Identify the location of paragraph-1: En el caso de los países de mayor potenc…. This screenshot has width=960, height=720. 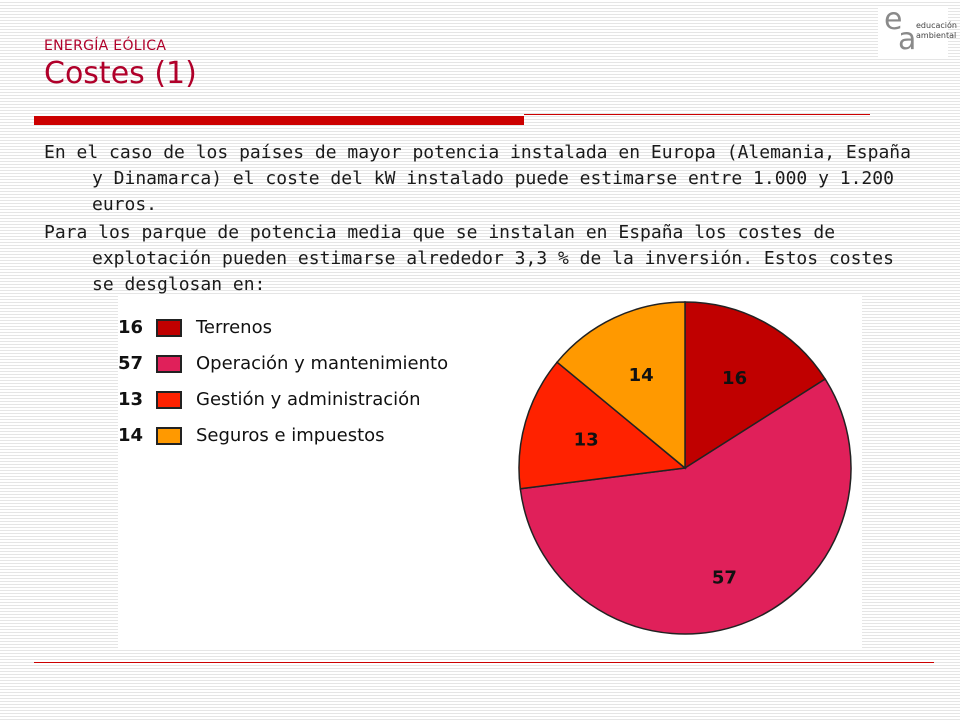
(477, 178).